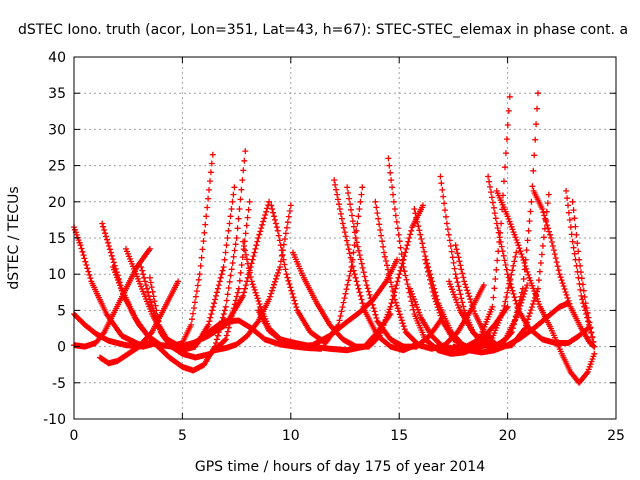 This screenshot has width=640, height=480. Describe the element at coordinates (57, 203) in the screenshot. I see `y-tick-label: 20` at that location.